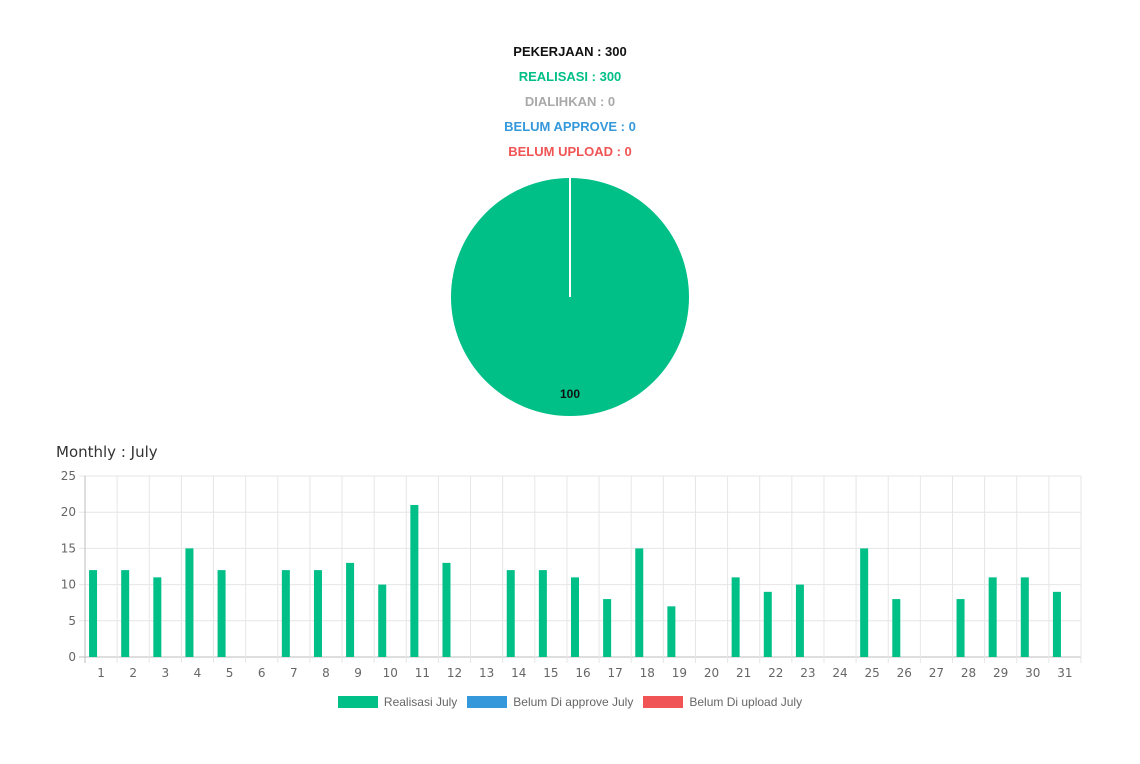 The image size is (1140, 764). I want to click on x-tick-label: 10, so click(390, 673).